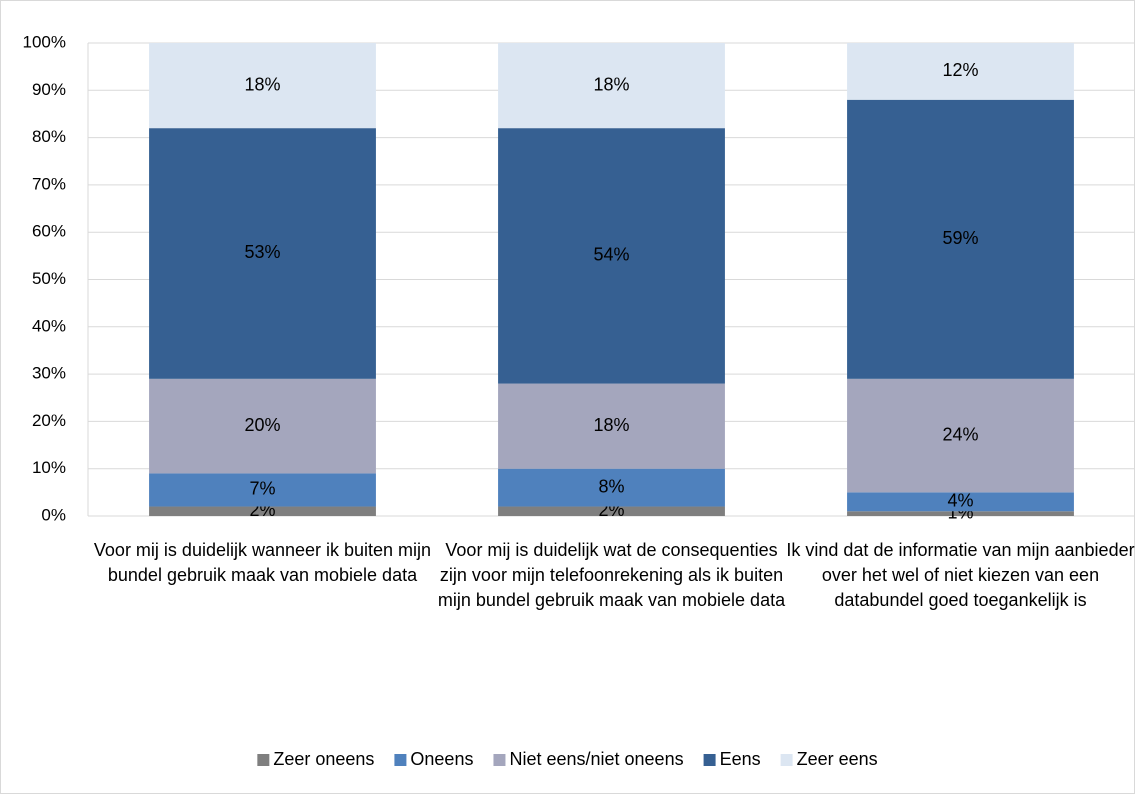  Describe the element at coordinates (44, 41) in the screenshot. I see `y-tick-label: 100%` at that location.